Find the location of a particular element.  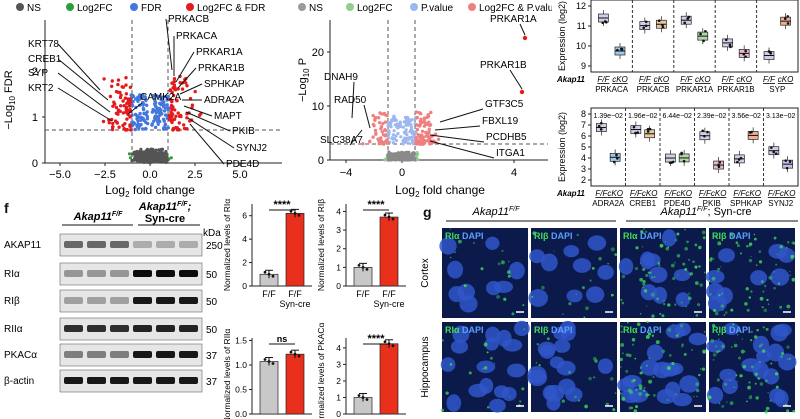

v1-xtick: 5.0 is located at coordinates (239, 175).